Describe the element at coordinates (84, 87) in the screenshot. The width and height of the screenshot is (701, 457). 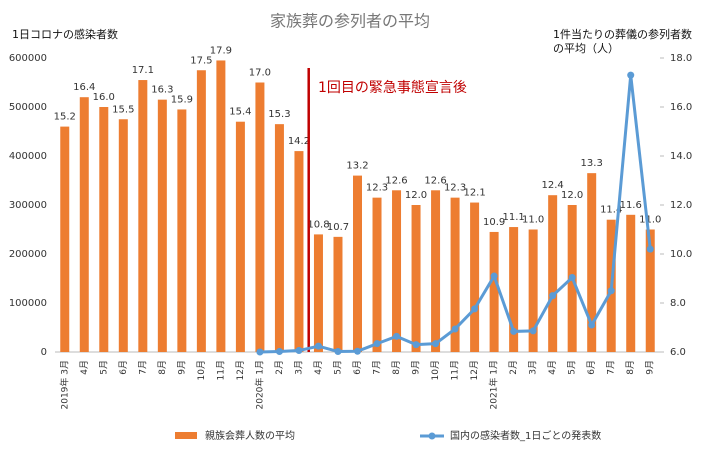
I see `bar-value-label: 16.4` at that location.